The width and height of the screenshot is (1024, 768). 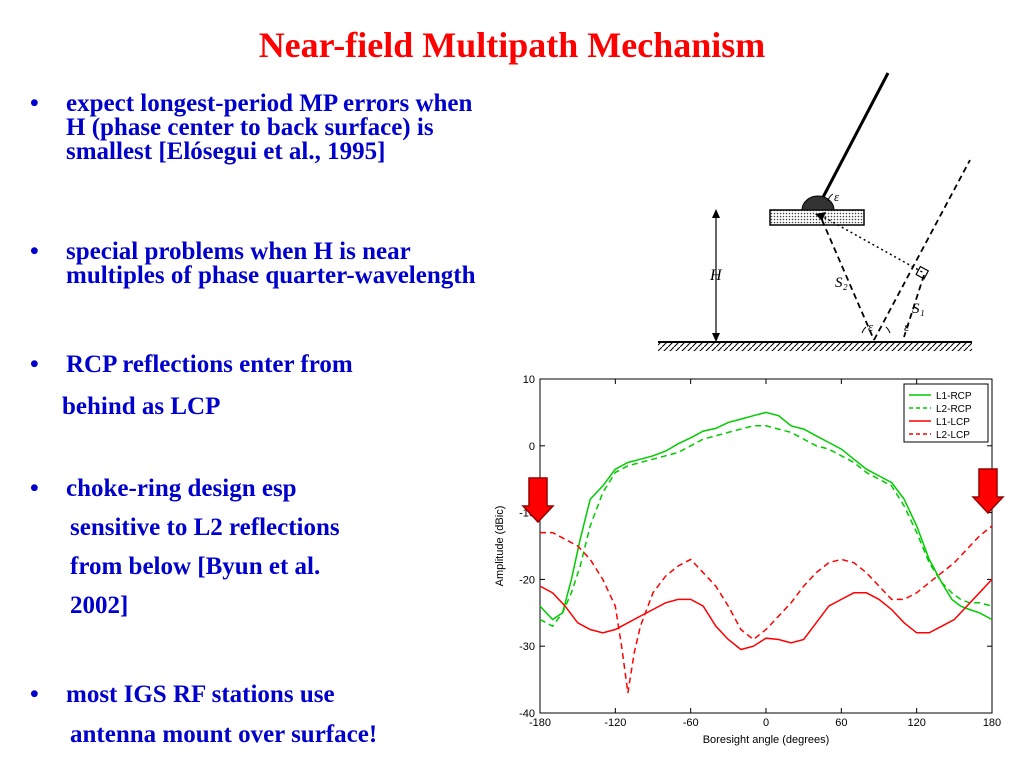 What do you see at coordinates (226, 151) in the screenshot?
I see `bullet-line: smallest [Elósegui et al., 1995]` at bounding box center [226, 151].